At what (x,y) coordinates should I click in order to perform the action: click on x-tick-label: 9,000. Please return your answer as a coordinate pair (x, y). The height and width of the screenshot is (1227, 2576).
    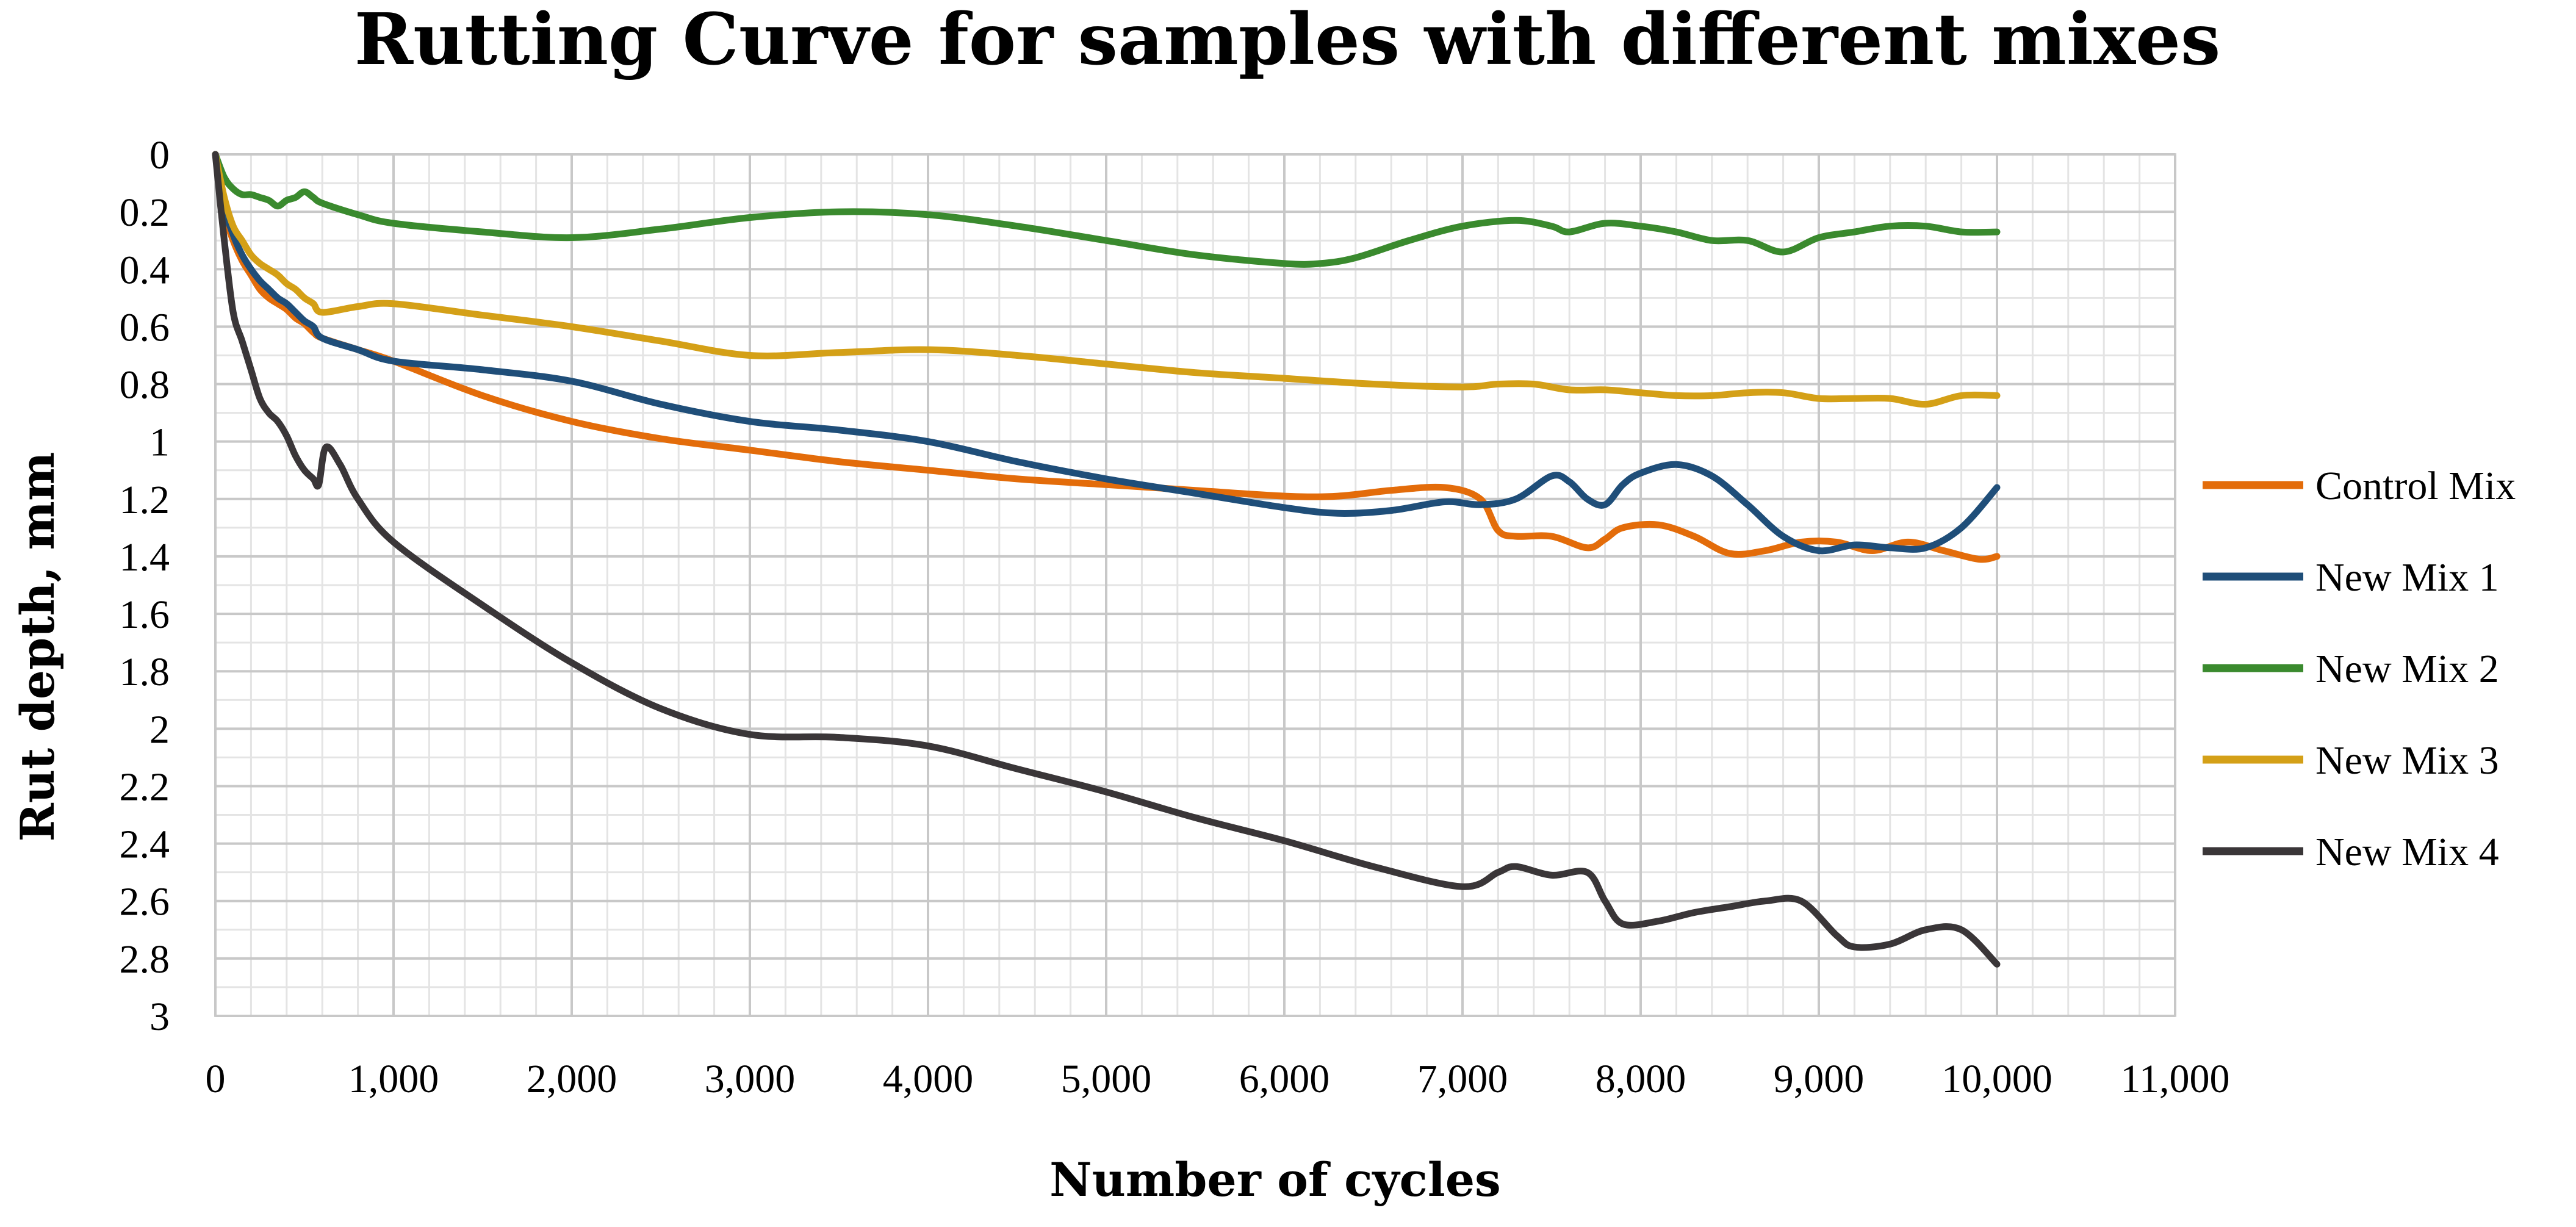
    Looking at the image, I should click on (1820, 1079).